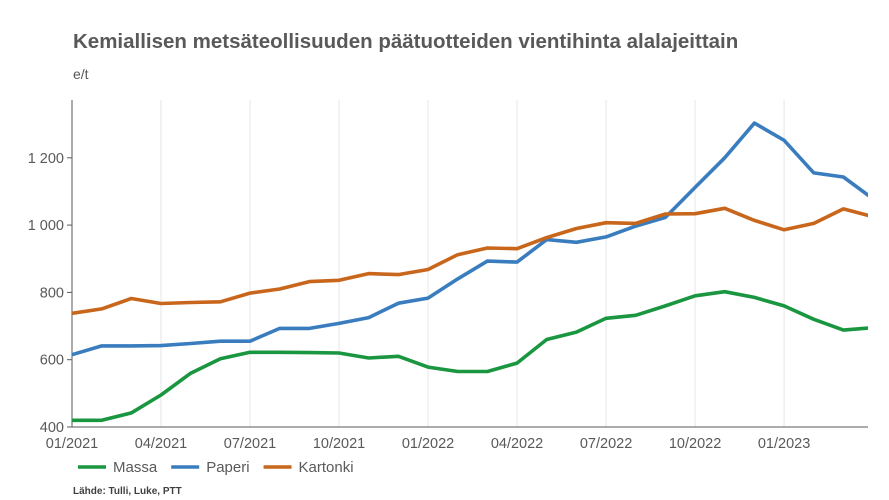 This screenshot has width=889, height=500. Describe the element at coordinates (250, 444) in the screenshot. I see `x-tick-label: 07/2021` at that location.